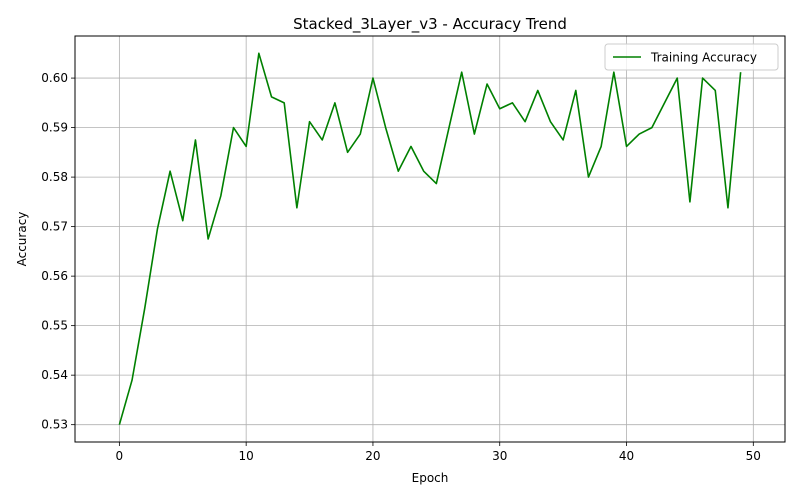 The height and width of the screenshot is (500, 800). I want to click on x-tick-label: 50, so click(753, 456).